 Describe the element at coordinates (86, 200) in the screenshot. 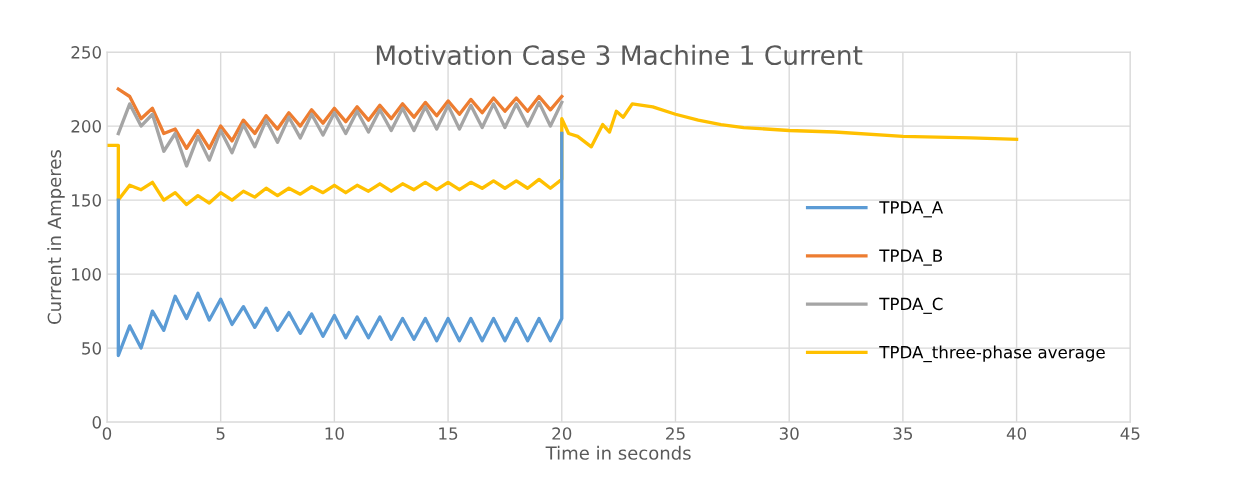

I see `y-tick-label: 150` at that location.